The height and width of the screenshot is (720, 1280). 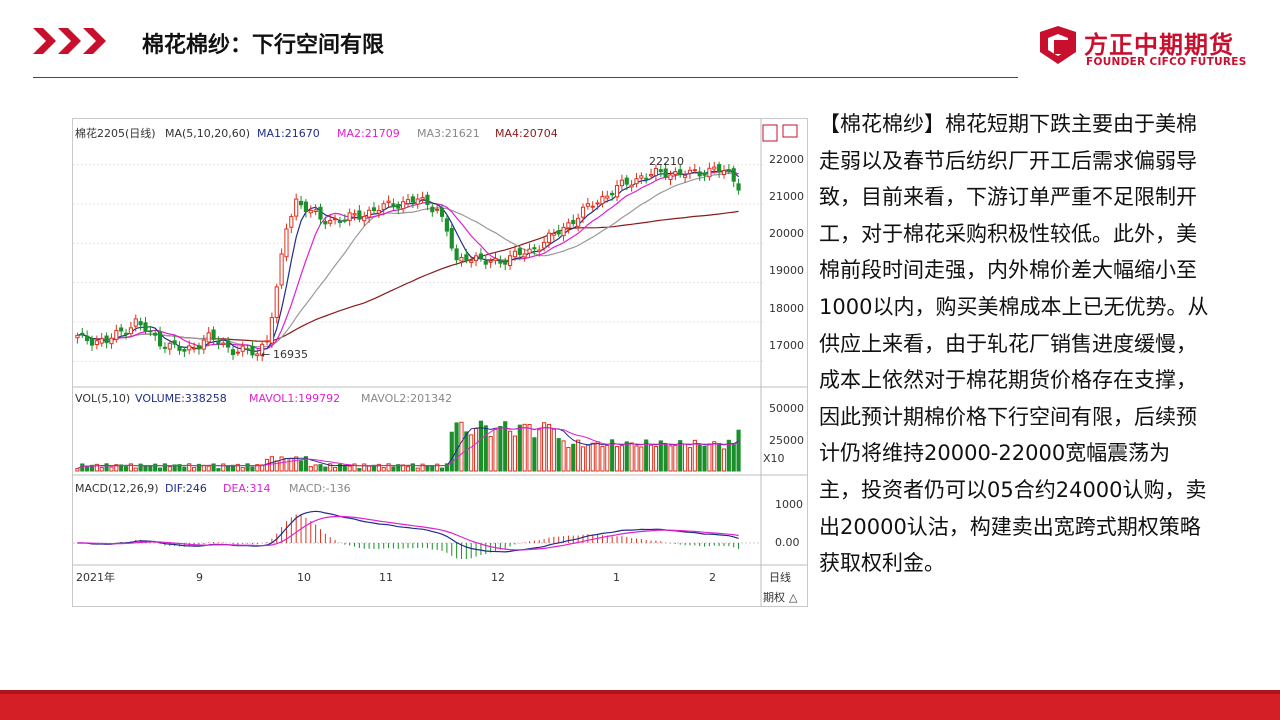 I want to click on low-arrow-icon: ←, so click(x=265, y=354).